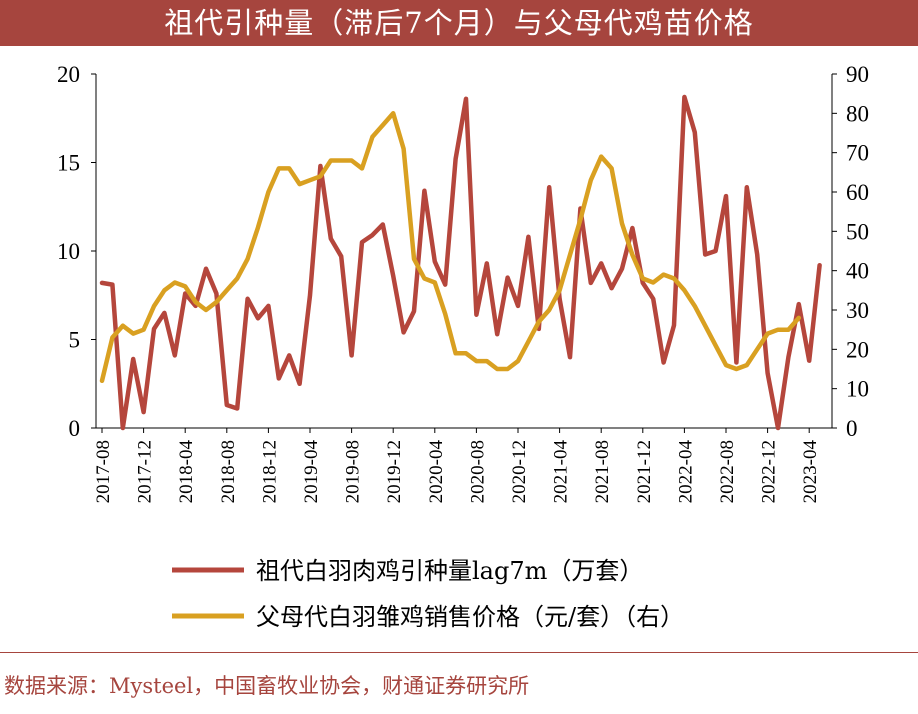 This screenshot has width=918, height=714. Describe the element at coordinates (449, 571) in the screenshot. I see `legend-item-grandparent-imports-label: 祖代白羽肉鸡引种量lag7m（万套）` at that location.